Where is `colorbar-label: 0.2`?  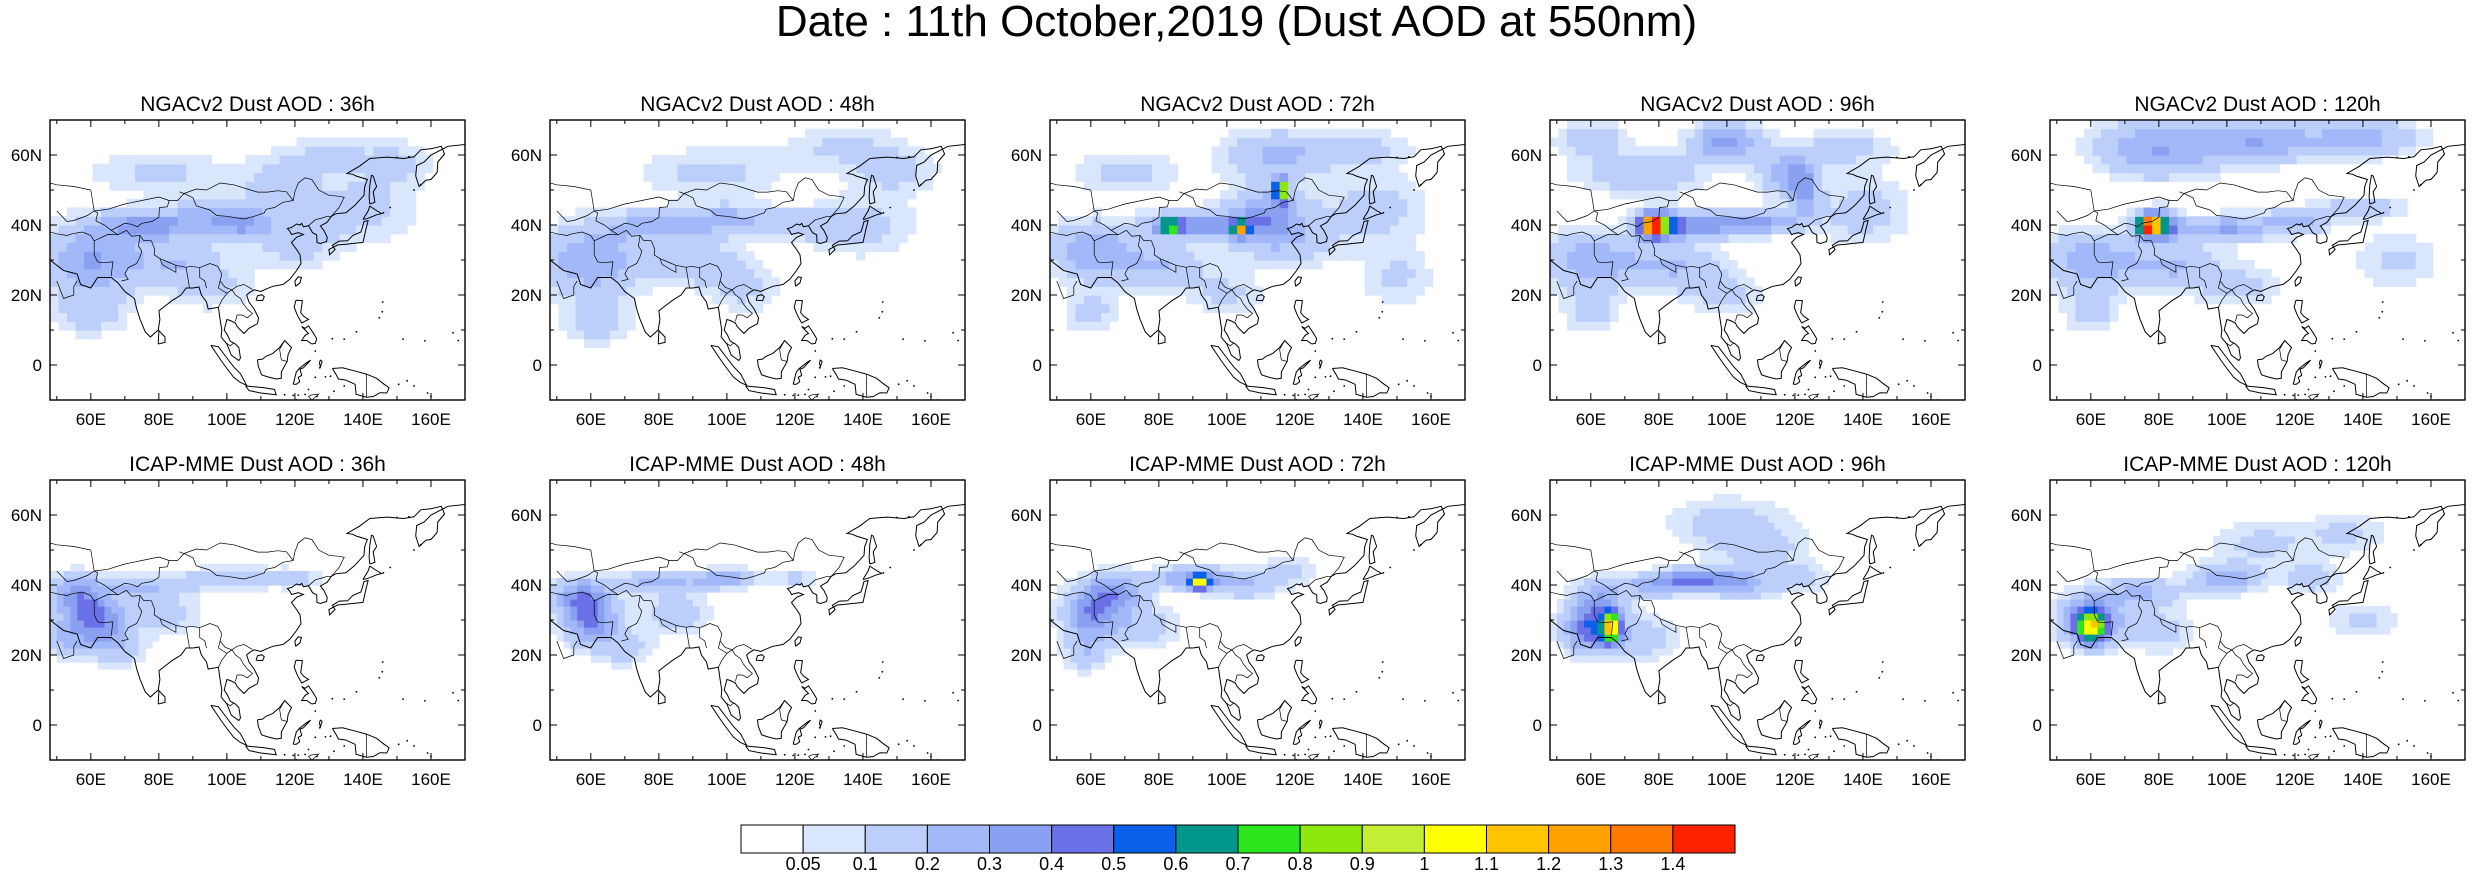
colorbar-label: 0.2 is located at coordinates (927, 864).